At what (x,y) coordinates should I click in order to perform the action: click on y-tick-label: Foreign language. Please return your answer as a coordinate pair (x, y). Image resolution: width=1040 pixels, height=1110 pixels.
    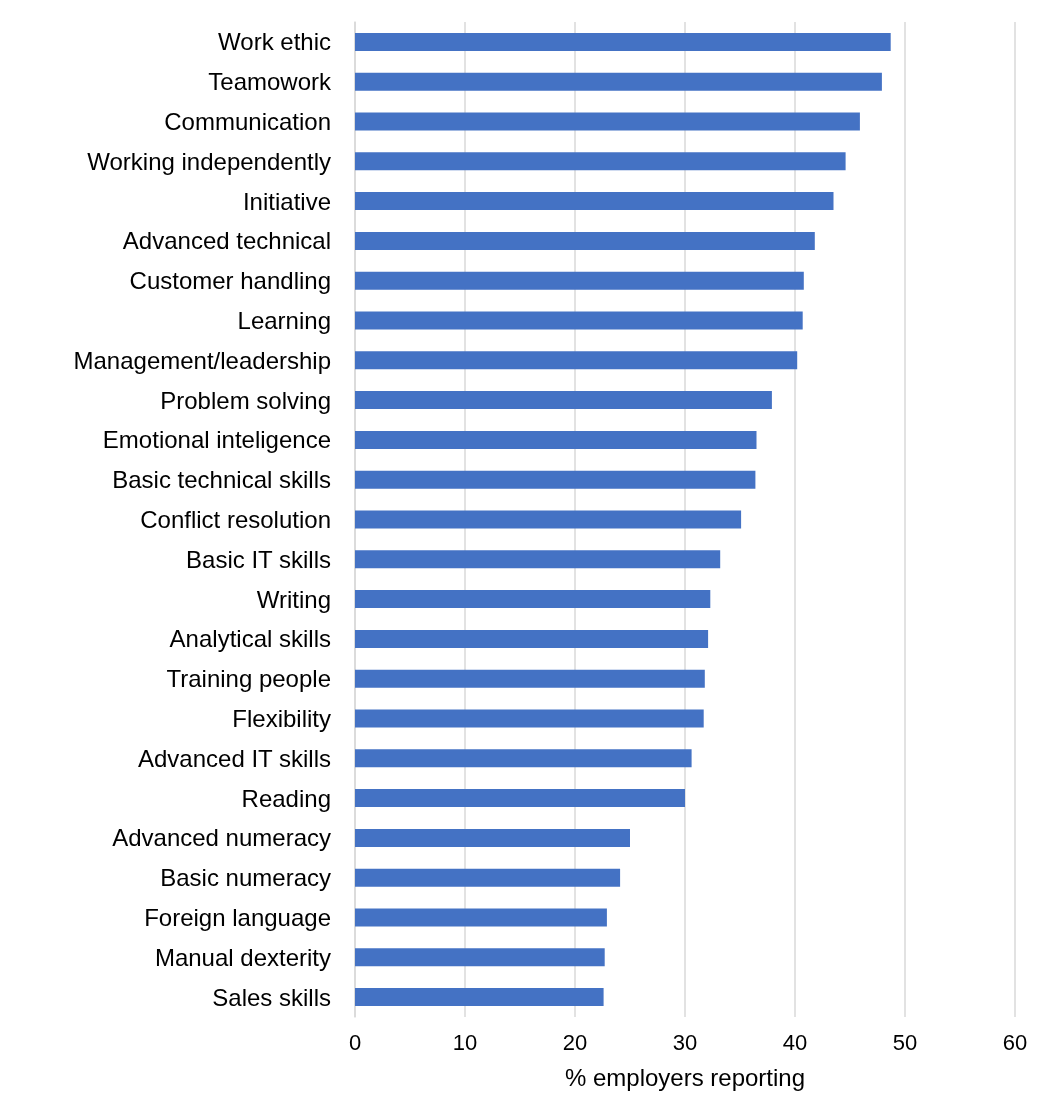
    Looking at the image, I should click on (237, 917).